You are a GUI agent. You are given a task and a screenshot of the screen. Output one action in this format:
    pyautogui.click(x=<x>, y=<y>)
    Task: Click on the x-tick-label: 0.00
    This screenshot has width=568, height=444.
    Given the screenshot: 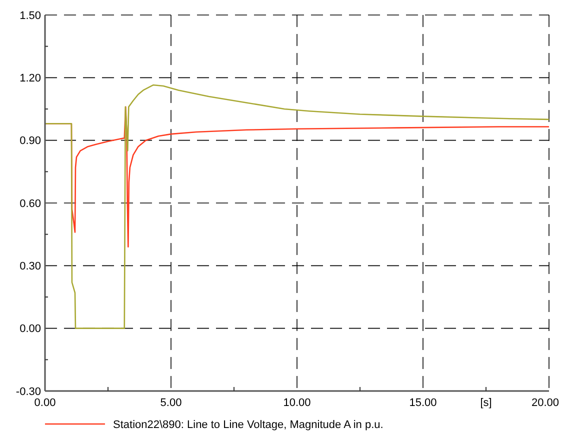 What is the action you would take?
    pyautogui.click(x=45, y=403)
    